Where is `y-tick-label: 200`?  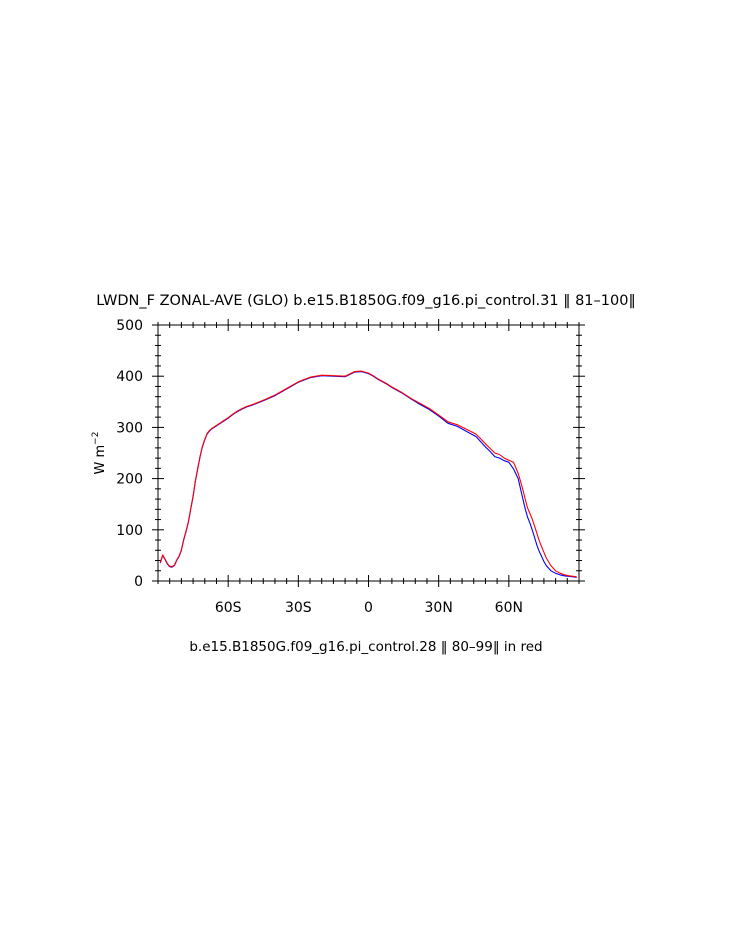 y-tick-label: 200 is located at coordinates (129, 480).